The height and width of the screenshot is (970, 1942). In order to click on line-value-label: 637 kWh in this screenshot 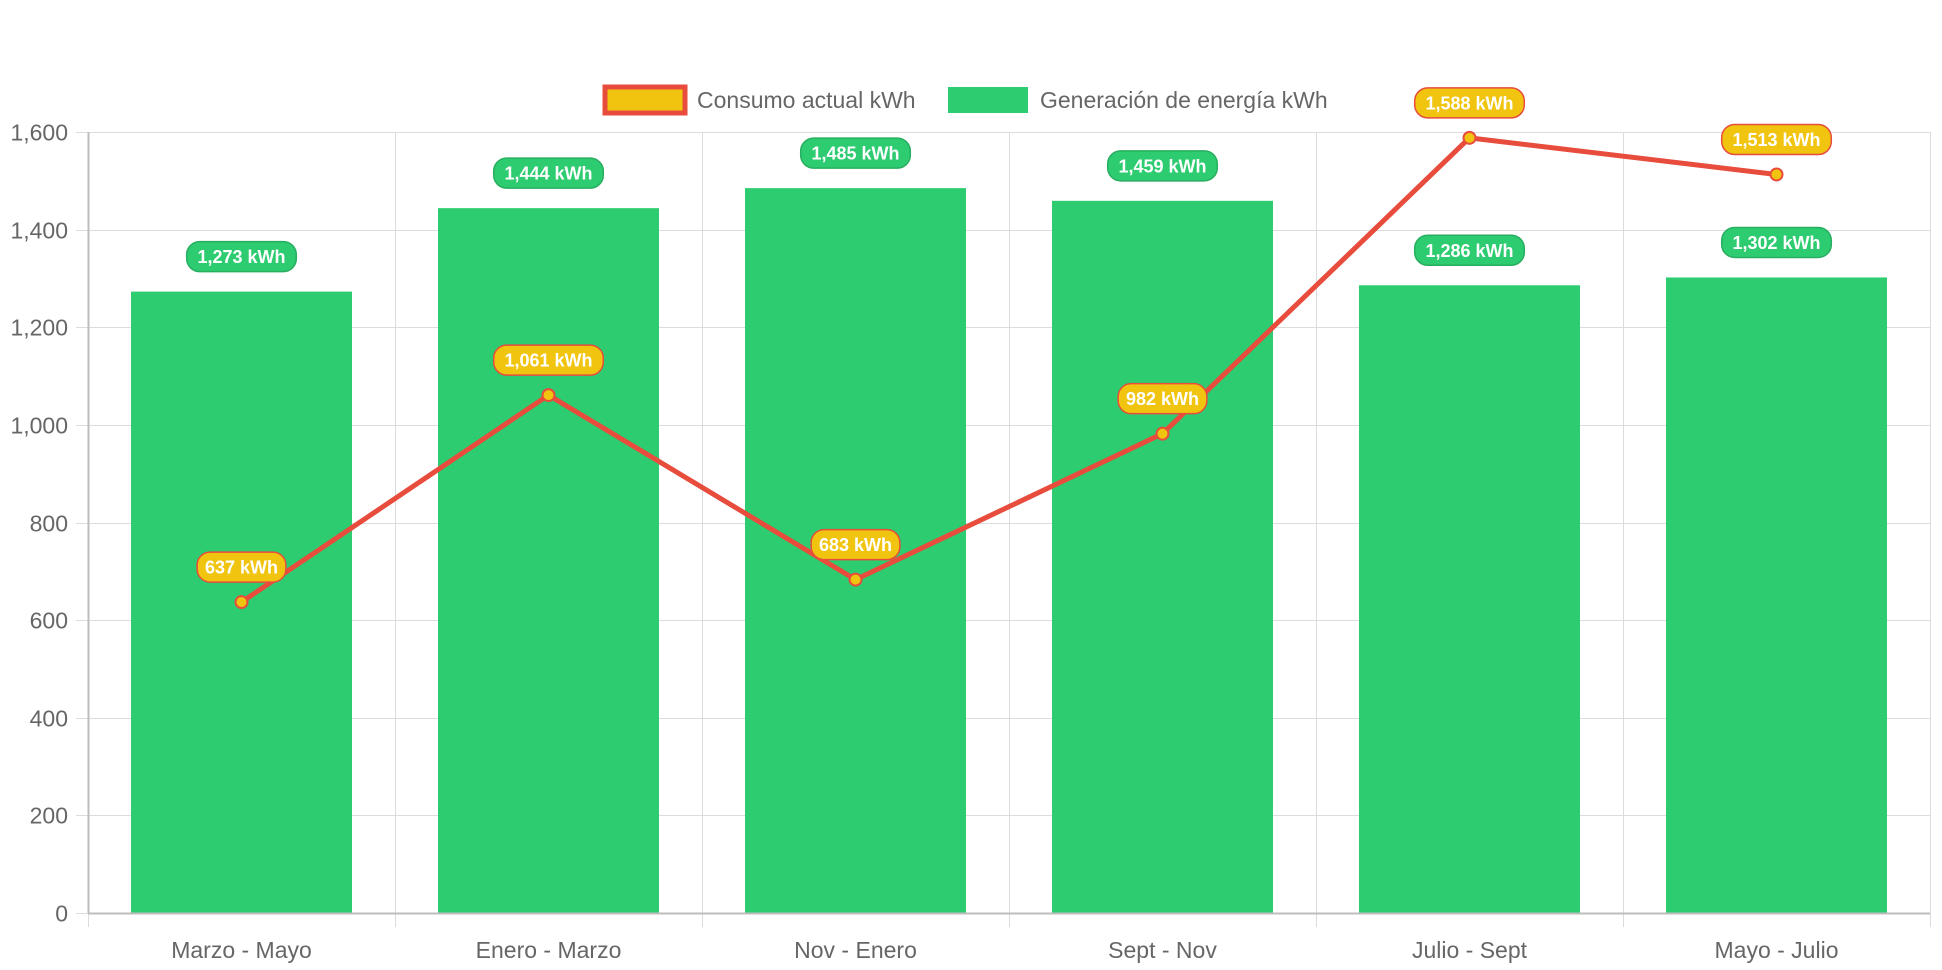, I will do `click(241, 568)`.